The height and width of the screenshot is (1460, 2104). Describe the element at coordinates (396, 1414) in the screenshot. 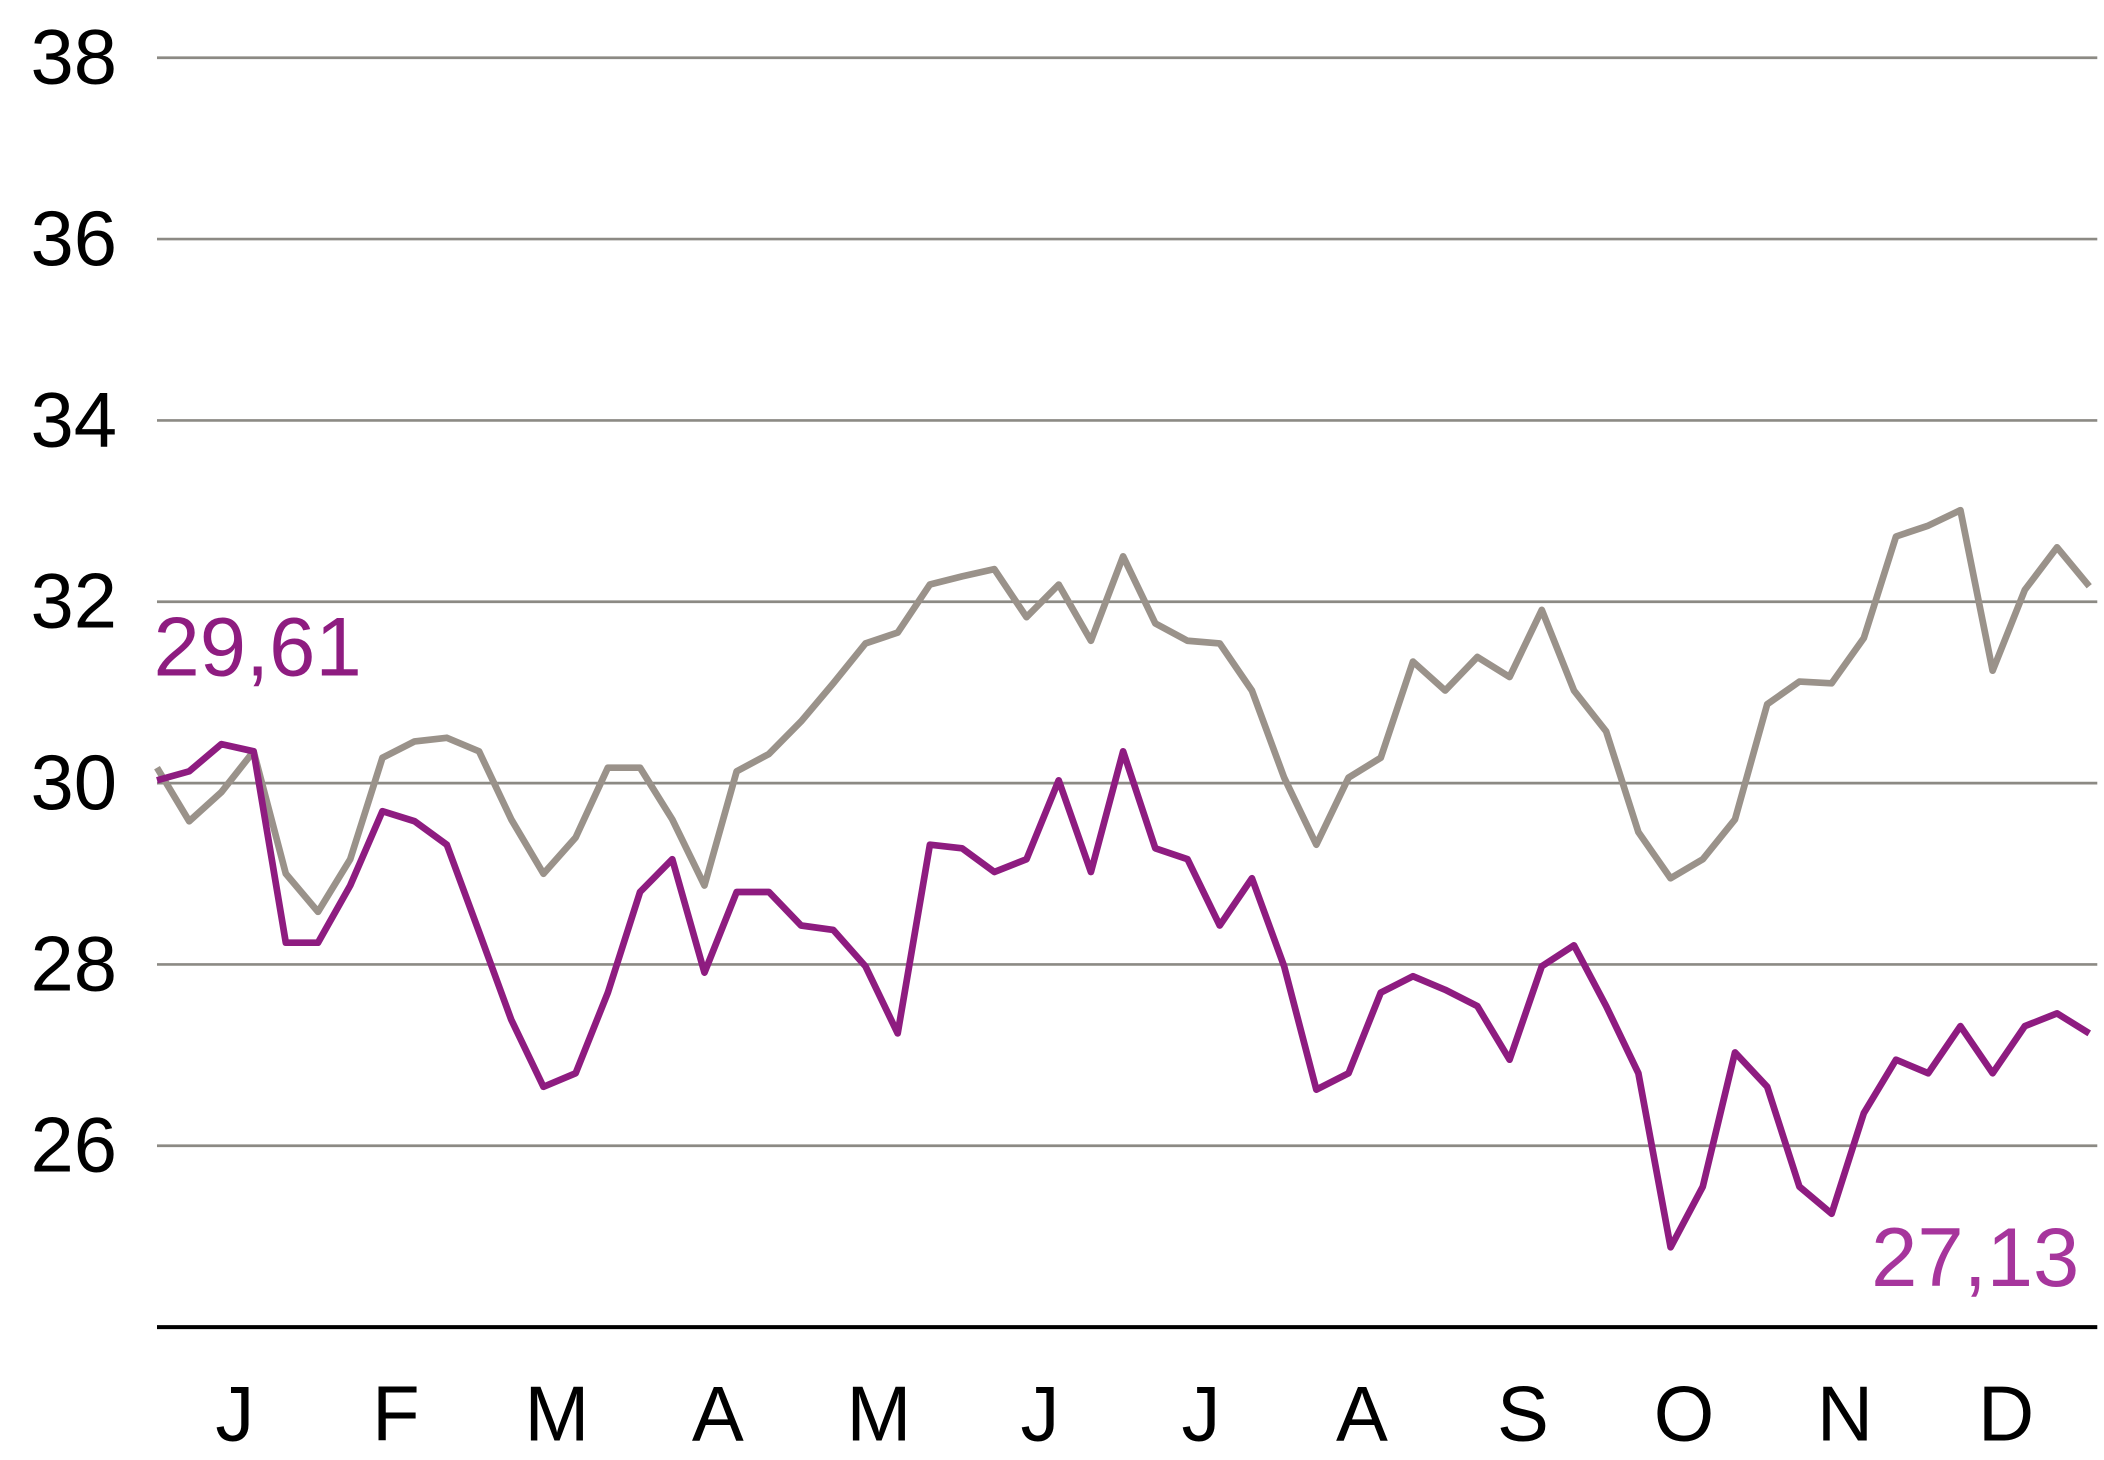

I see `x-tick-label: F` at that location.